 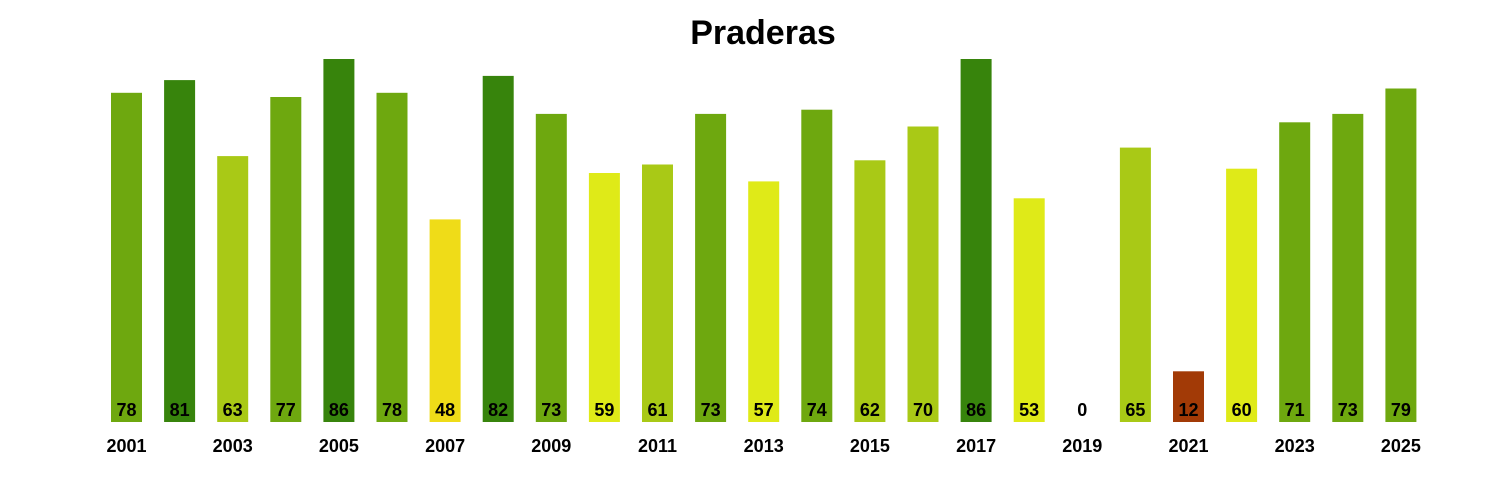 What do you see at coordinates (445, 410) in the screenshot?
I see `bar-value-label-2007: 48` at bounding box center [445, 410].